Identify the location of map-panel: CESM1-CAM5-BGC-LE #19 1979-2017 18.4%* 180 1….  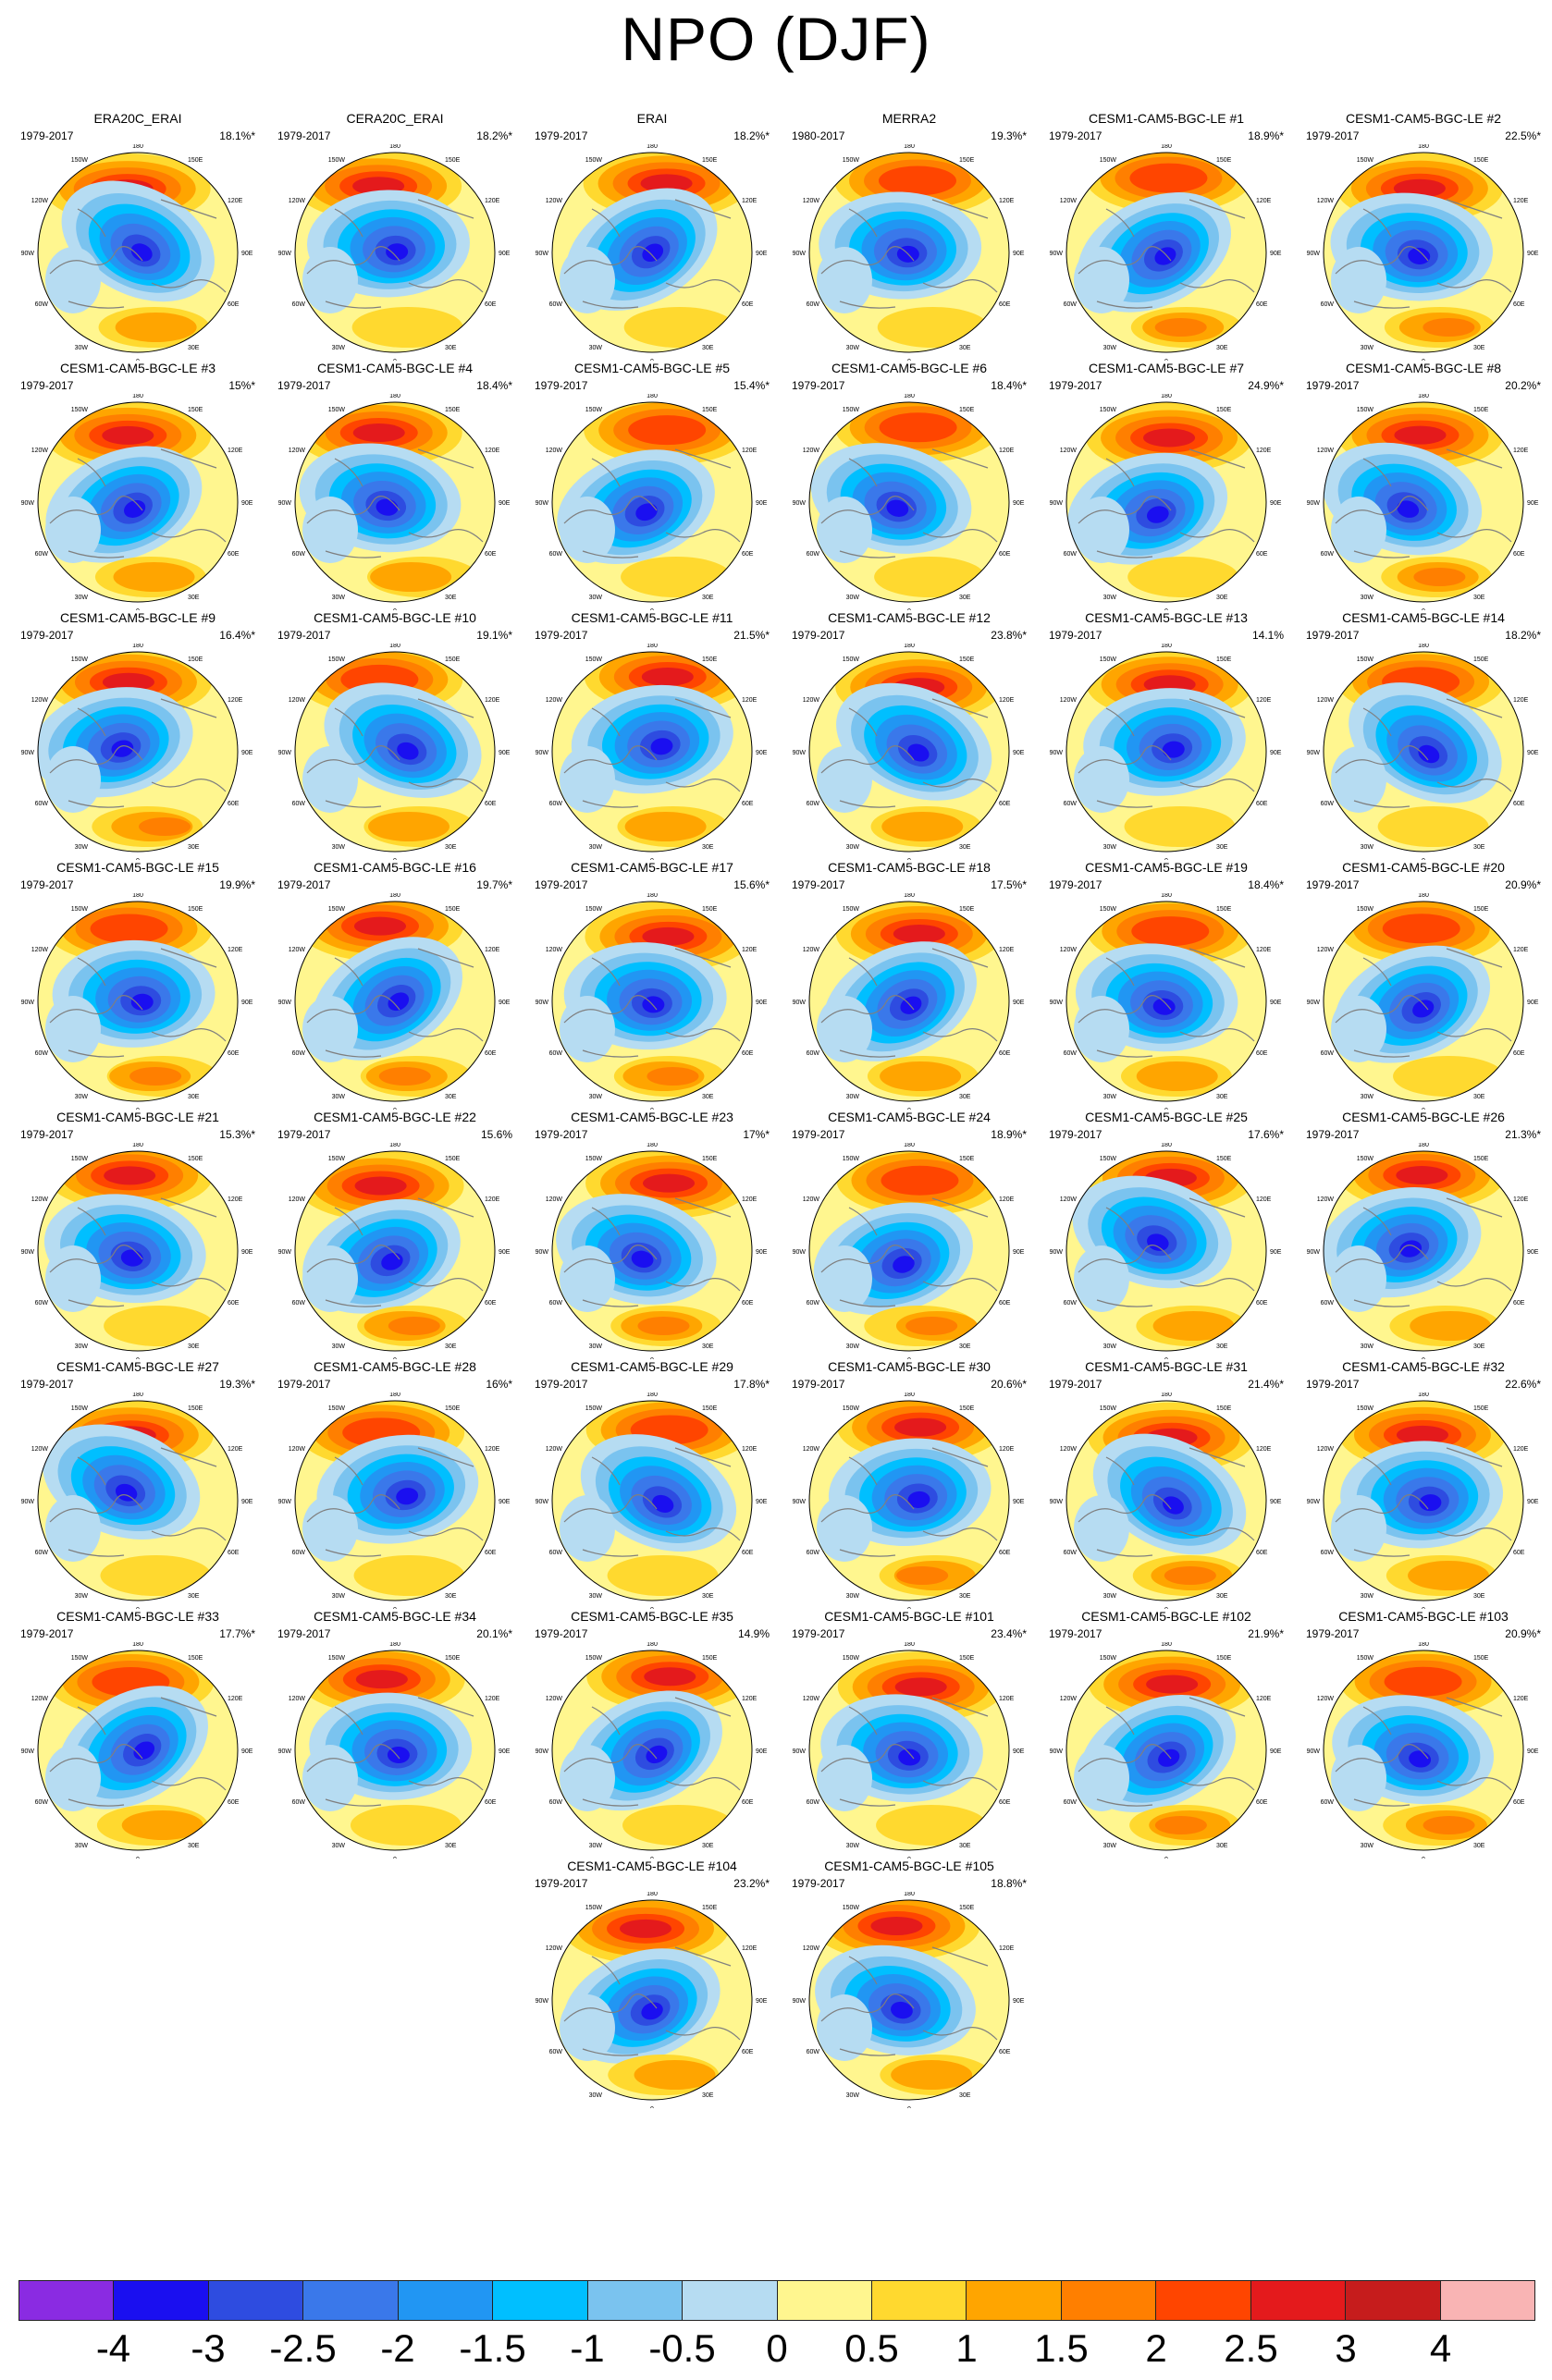
(1166, 985).